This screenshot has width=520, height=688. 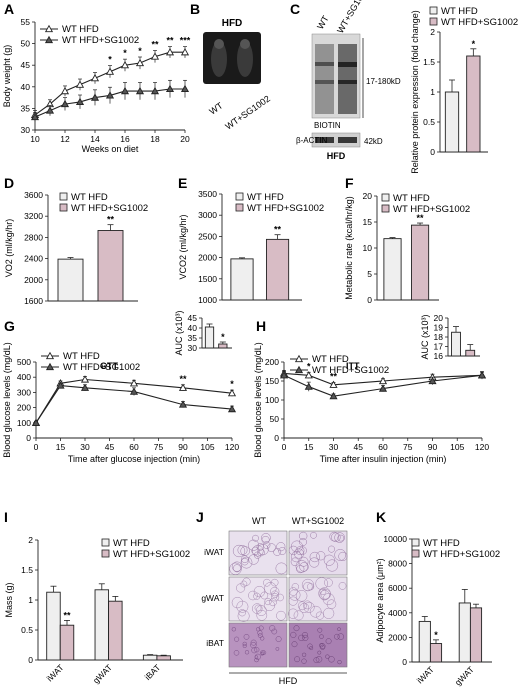 What do you see at coordinates (433, 447) in the screenshot?
I see `h-xtick-label-6: 90` at bounding box center [433, 447].